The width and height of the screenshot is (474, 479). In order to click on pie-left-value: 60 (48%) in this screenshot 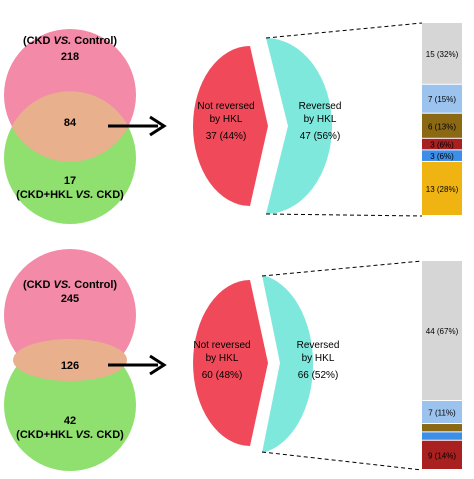, I will do `click(222, 375)`.